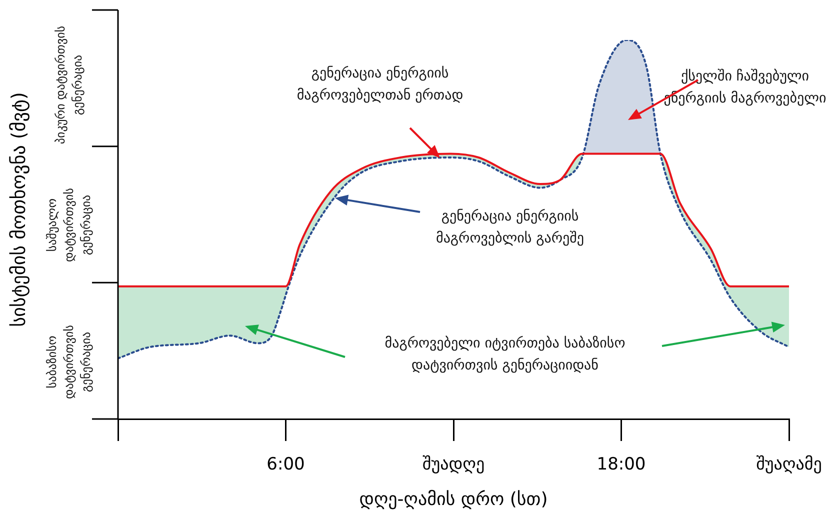 Image resolution: width=837 pixels, height=515 pixels. I want to click on x-tick-label: 18:00, so click(621, 464).